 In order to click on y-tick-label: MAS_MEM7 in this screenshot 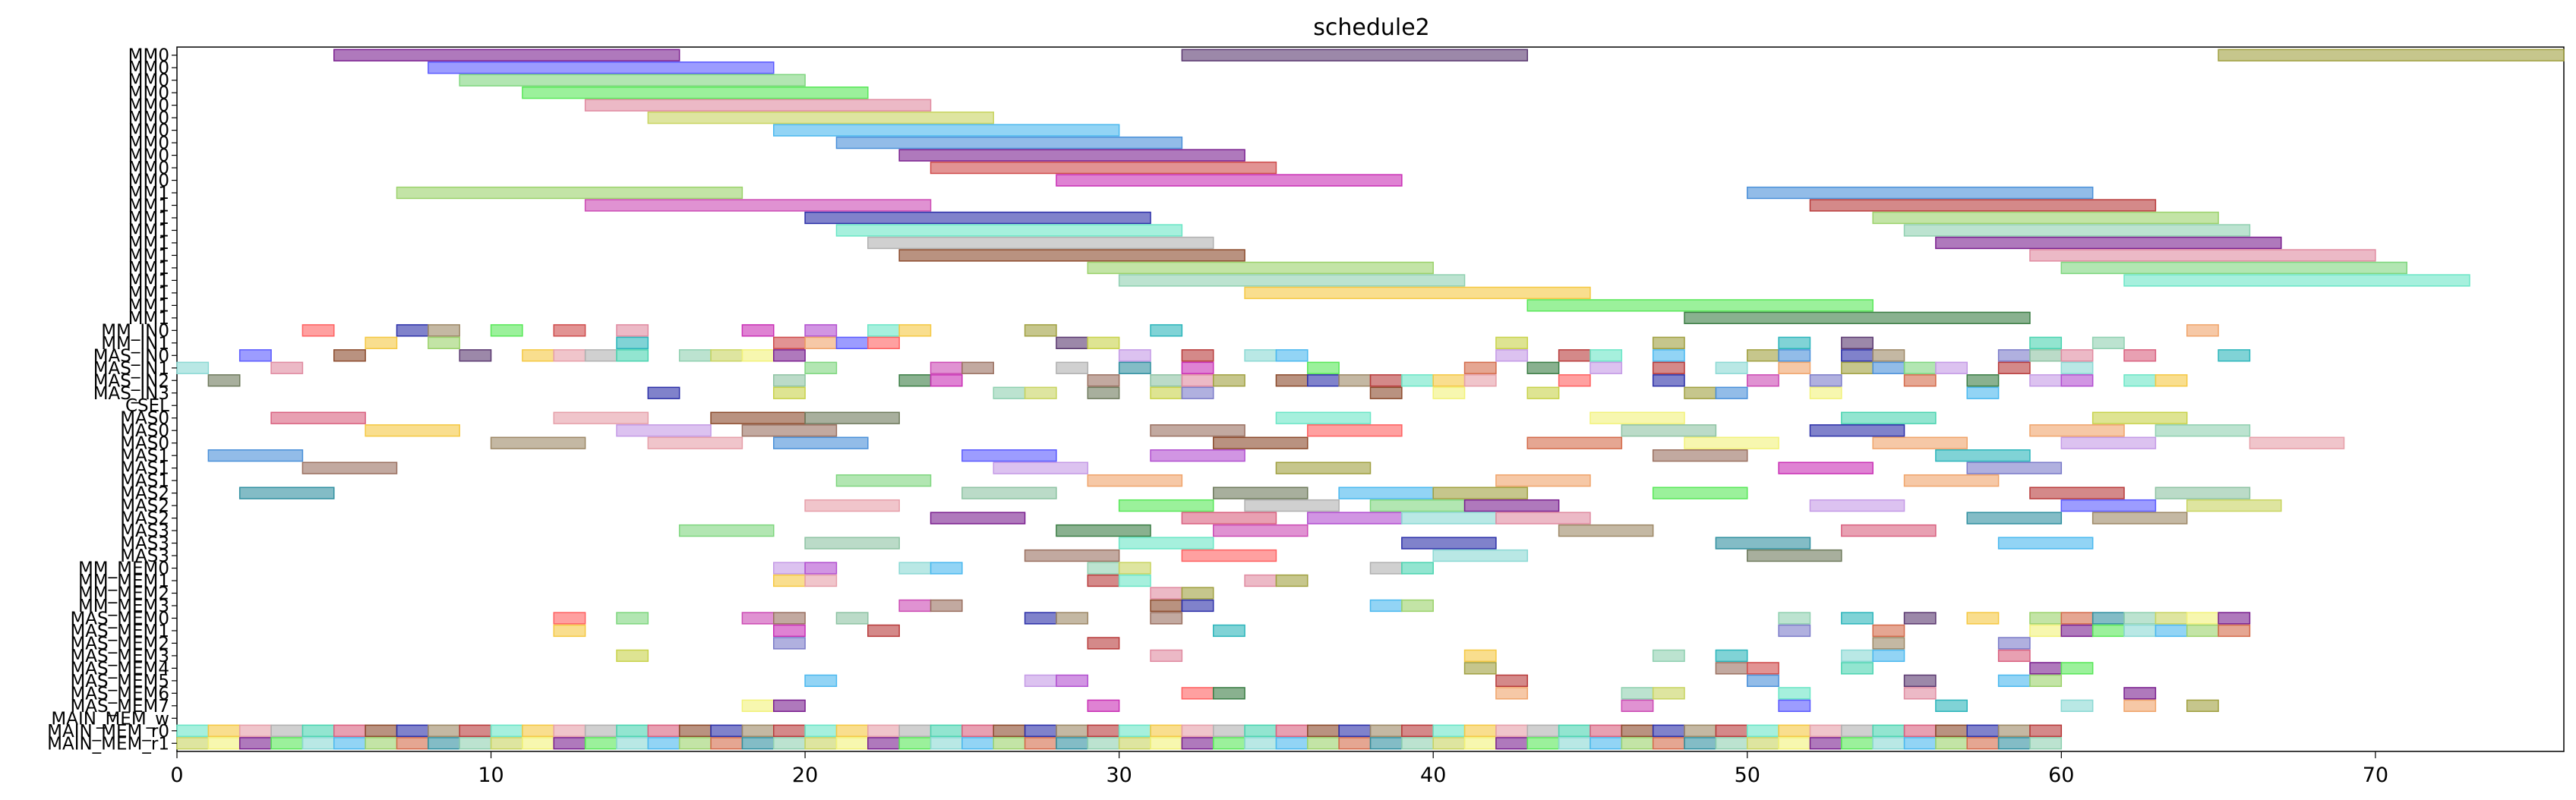, I will do `click(119, 707)`.